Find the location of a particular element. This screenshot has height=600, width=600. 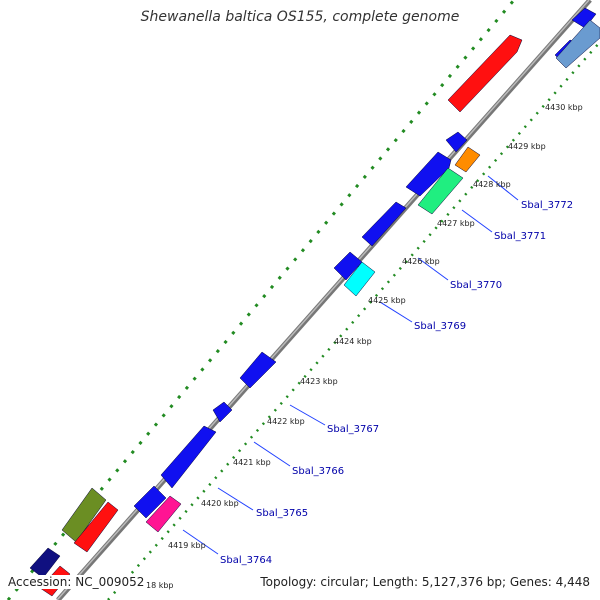

gene-label: Sbal_3771 is located at coordinates (520, 236).